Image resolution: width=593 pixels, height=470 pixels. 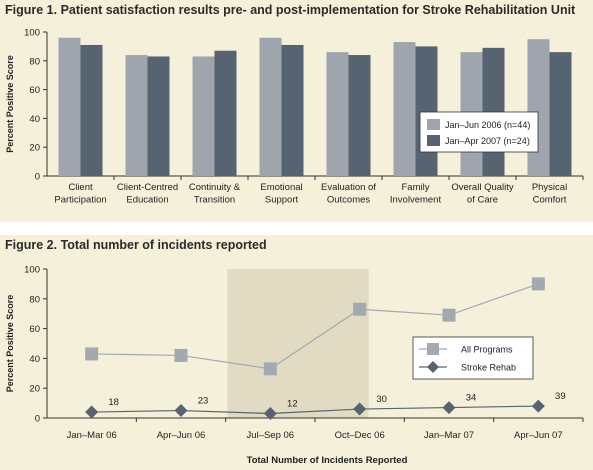 I want to click on x-tick-label: Jan–Mar 06, so click(x=92, y=435).